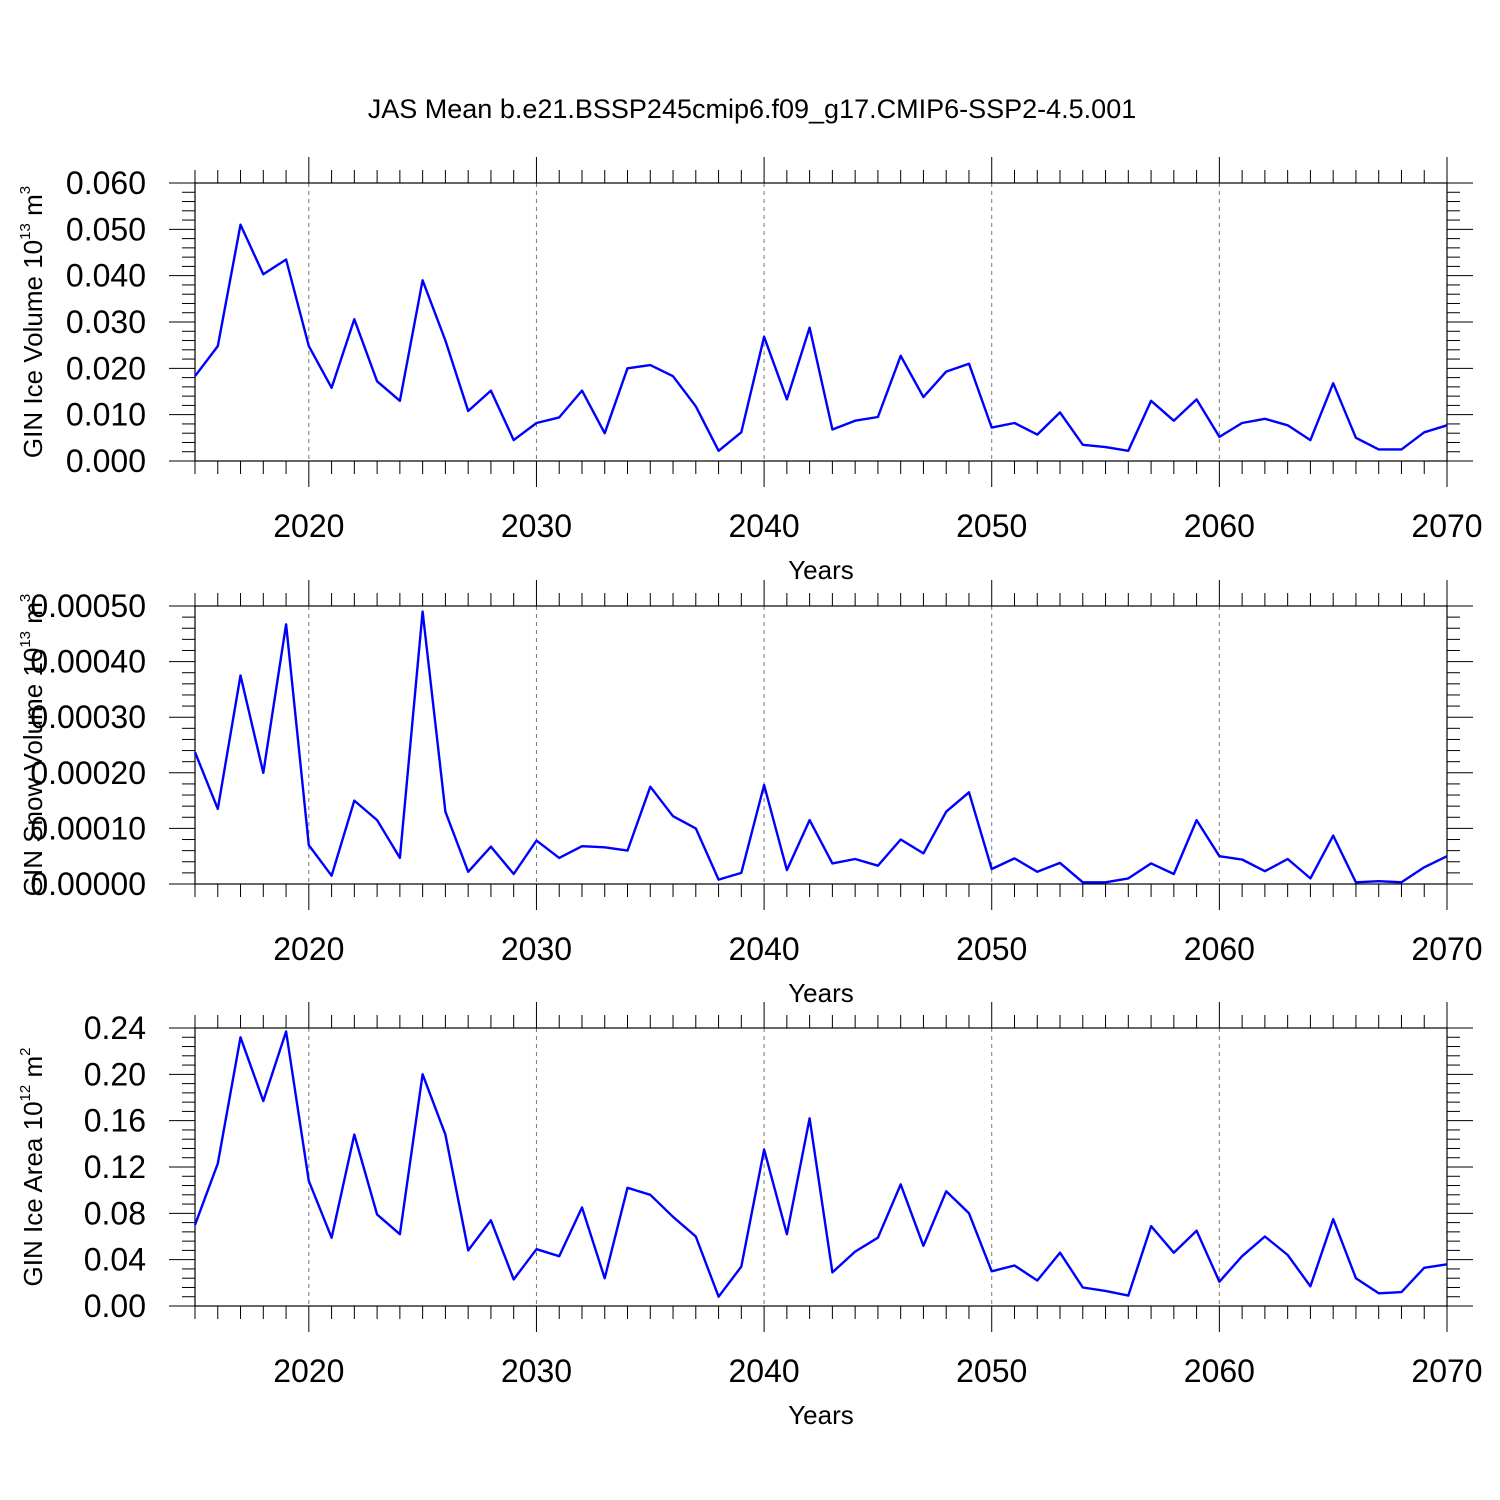 The width and height of the screenshot is (1500, 1500). What do you see at coordinates (991, 949) in the screenshot?
I see `snow-volume-xtick-label: 2050` at bounding box center [991, 949].